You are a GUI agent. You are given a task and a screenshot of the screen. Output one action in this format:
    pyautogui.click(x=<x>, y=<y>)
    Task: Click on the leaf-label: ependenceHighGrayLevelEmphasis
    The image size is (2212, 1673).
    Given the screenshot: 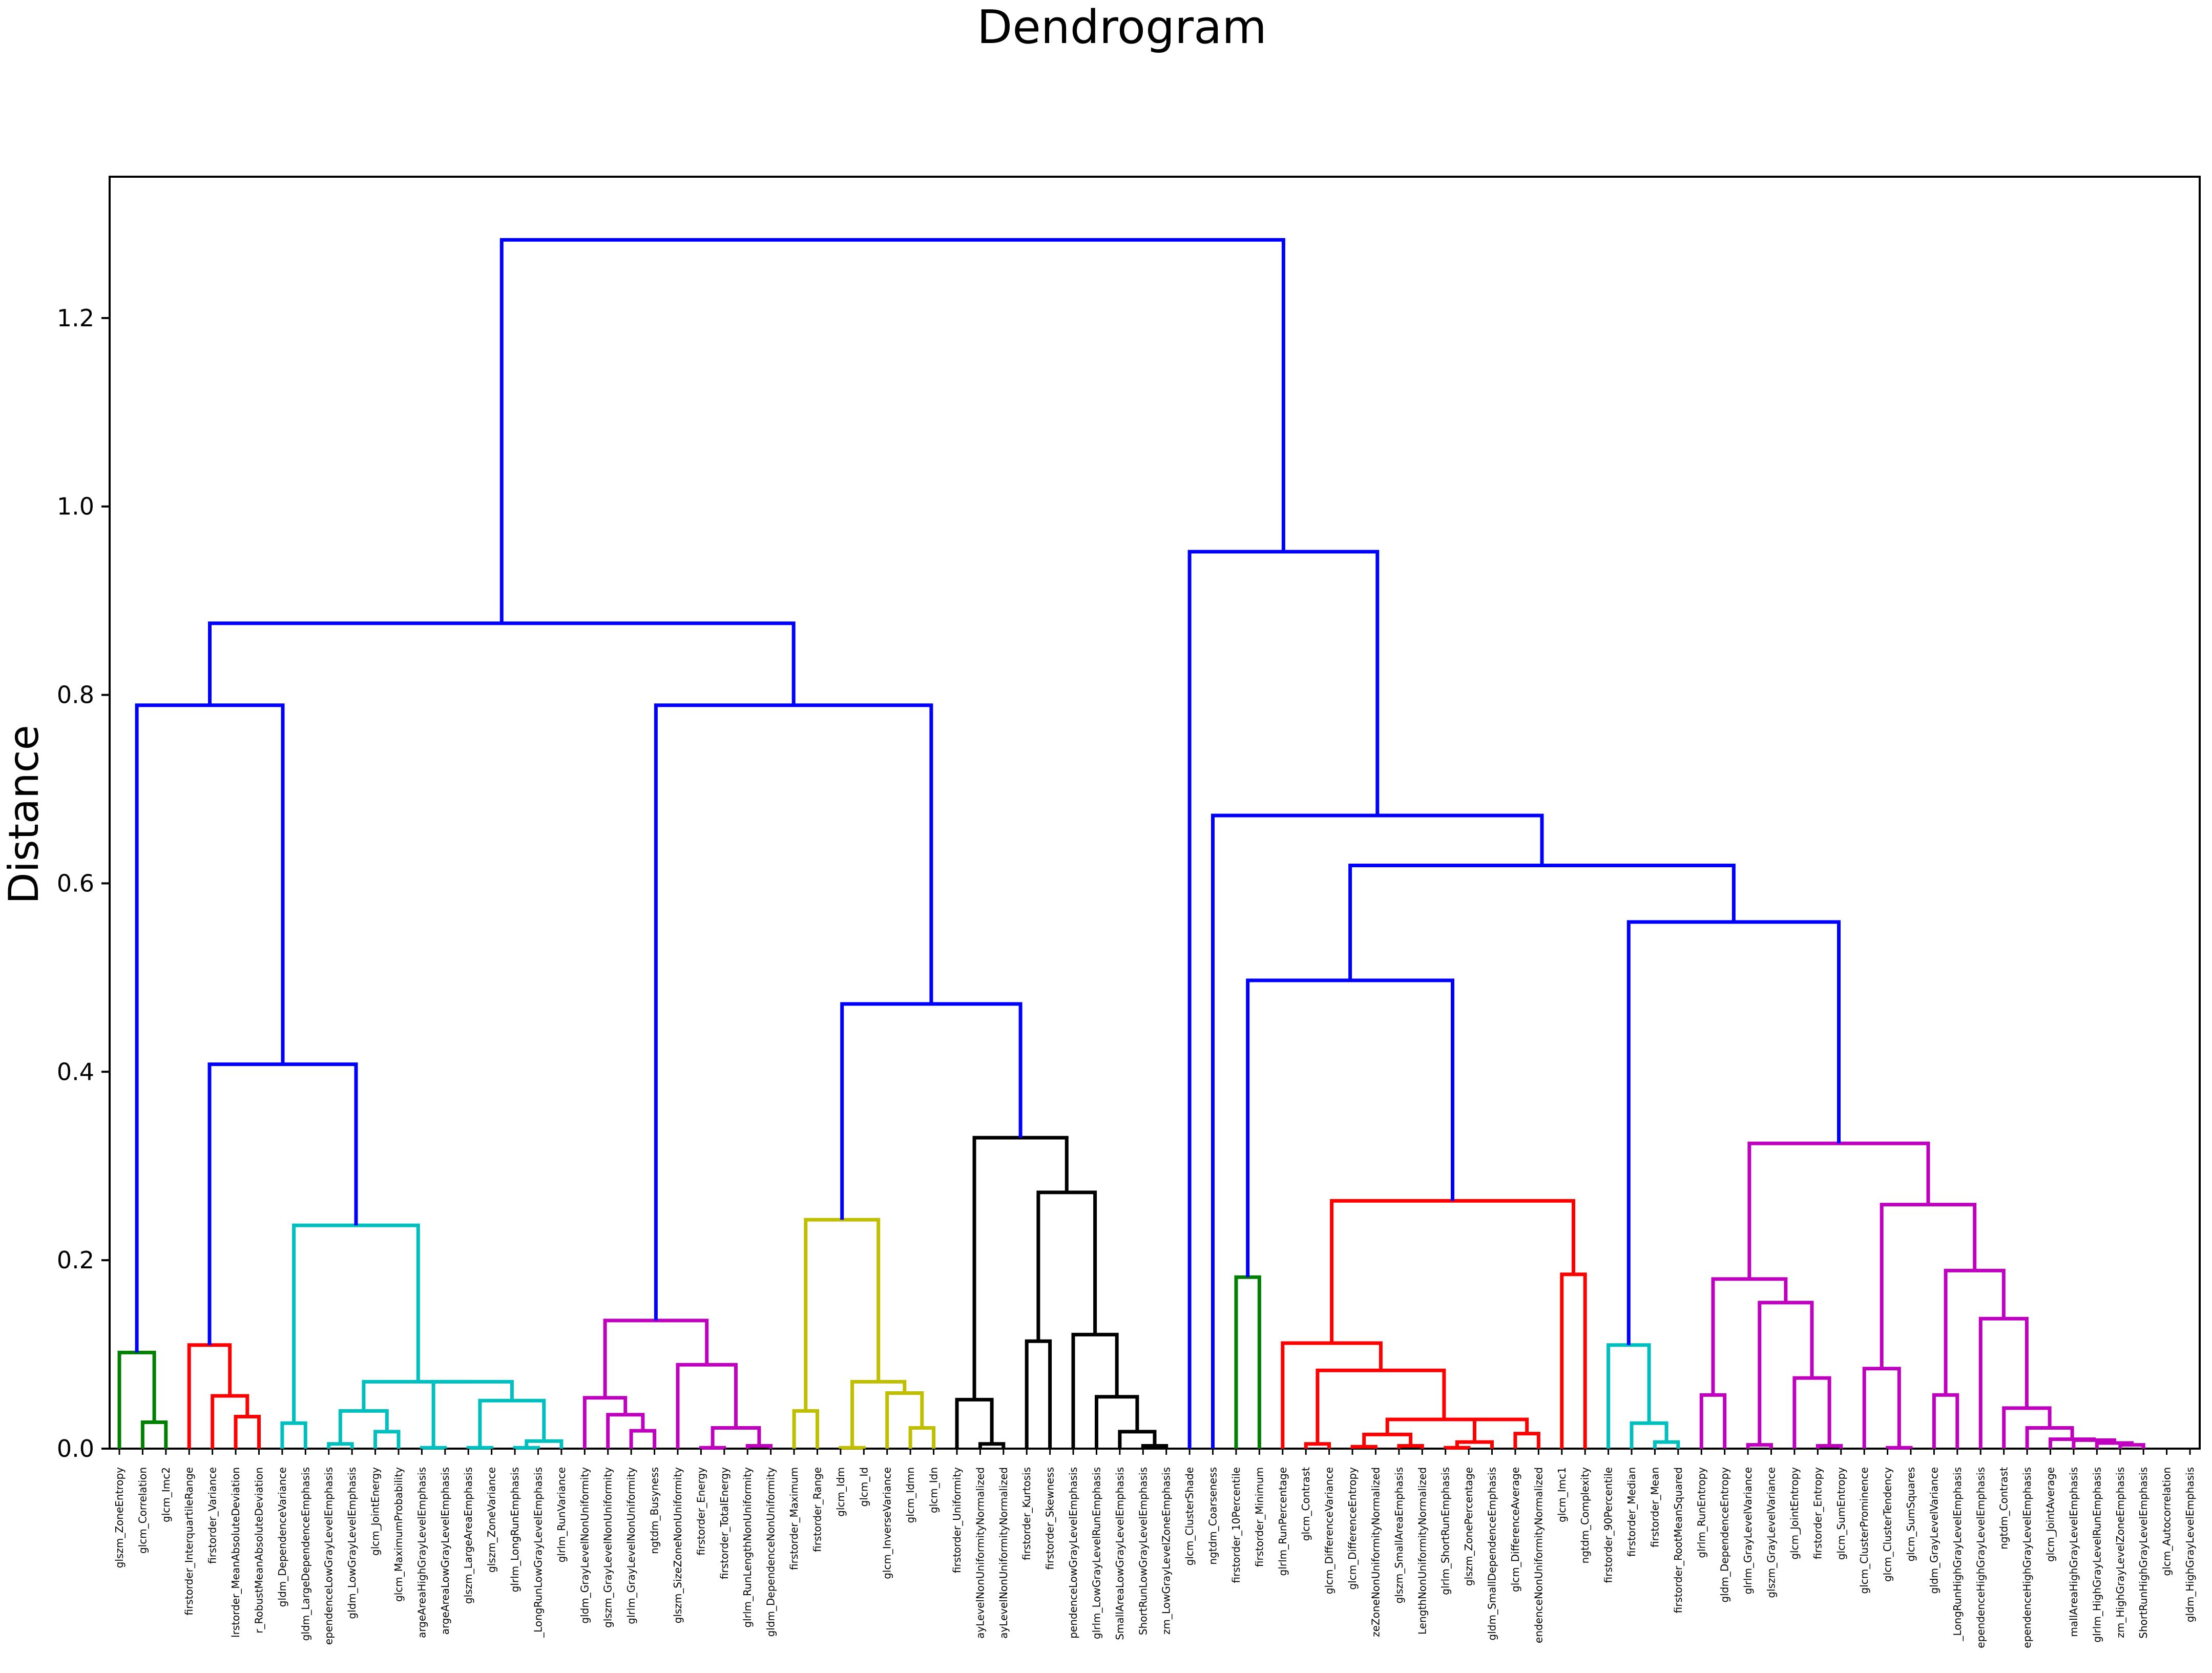 What is the action you would take?
    pyautogui.click(x=2027, y=1558)
    